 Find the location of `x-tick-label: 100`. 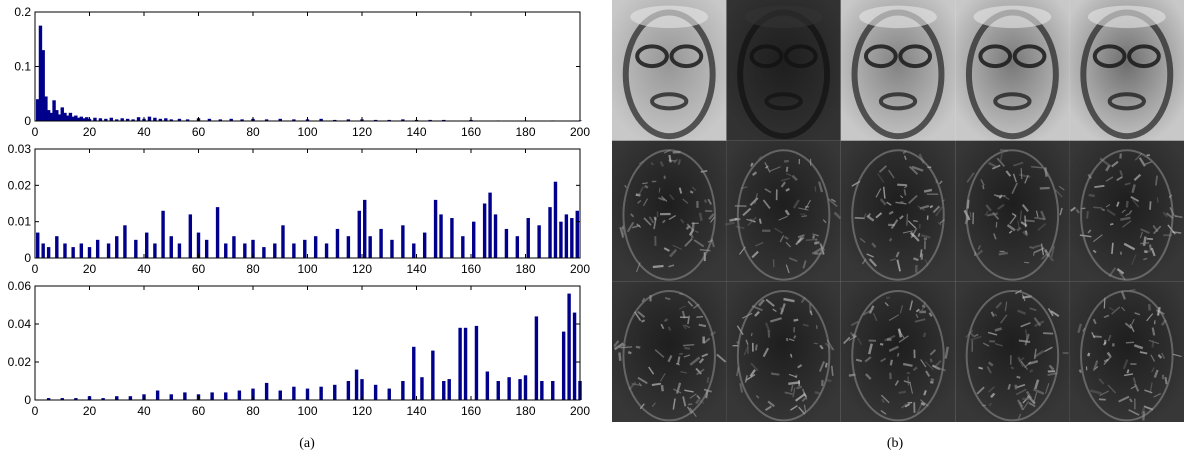

x-tick-label: 100 is located at coordinates (307, 132).